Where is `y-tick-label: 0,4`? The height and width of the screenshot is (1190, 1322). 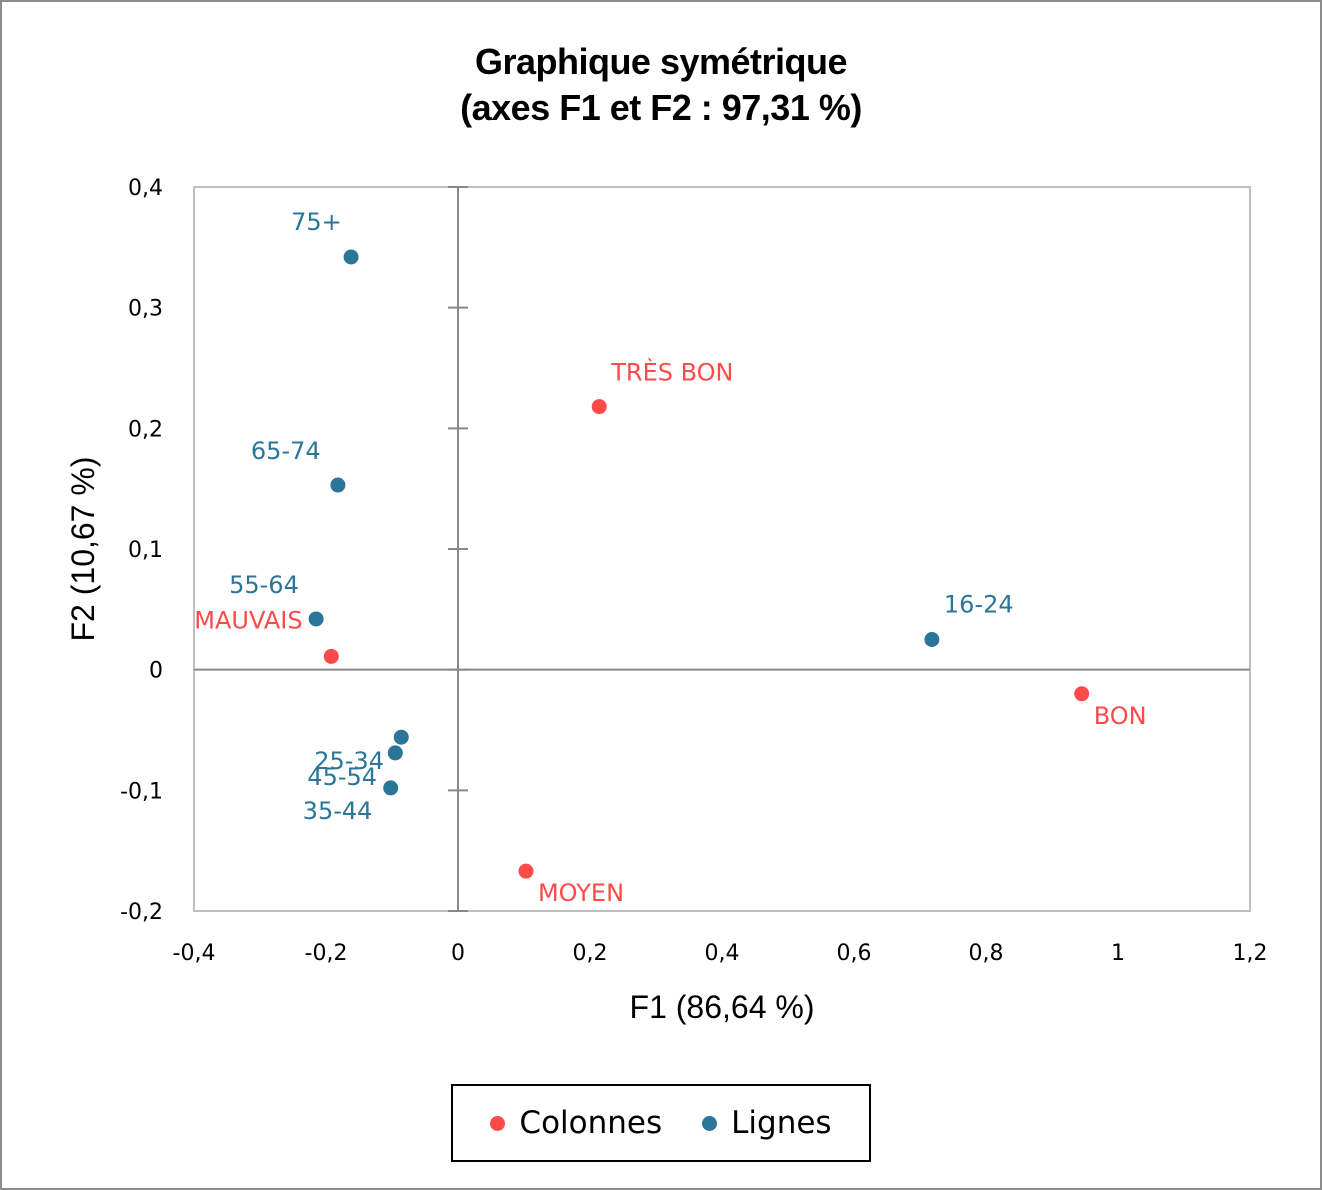 y-tick-label: 0,4 is located at coordinates (145, 188).